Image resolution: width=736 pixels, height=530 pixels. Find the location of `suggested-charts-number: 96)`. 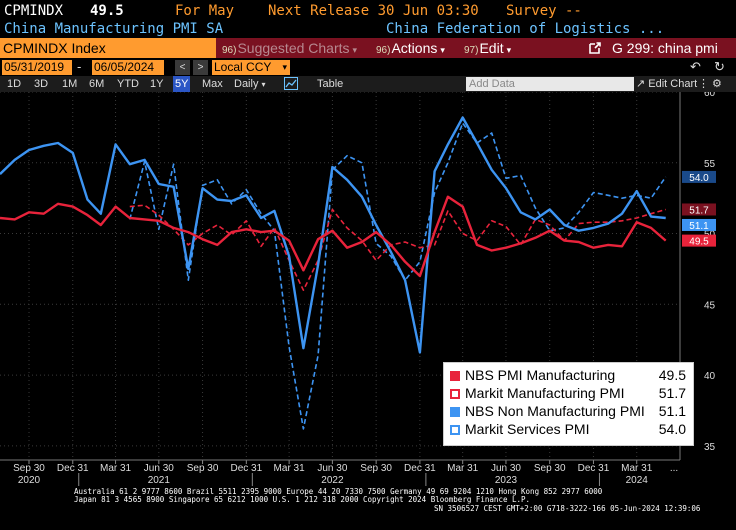

suggested-charts-number: 96) is located at coordinates (229, 50).